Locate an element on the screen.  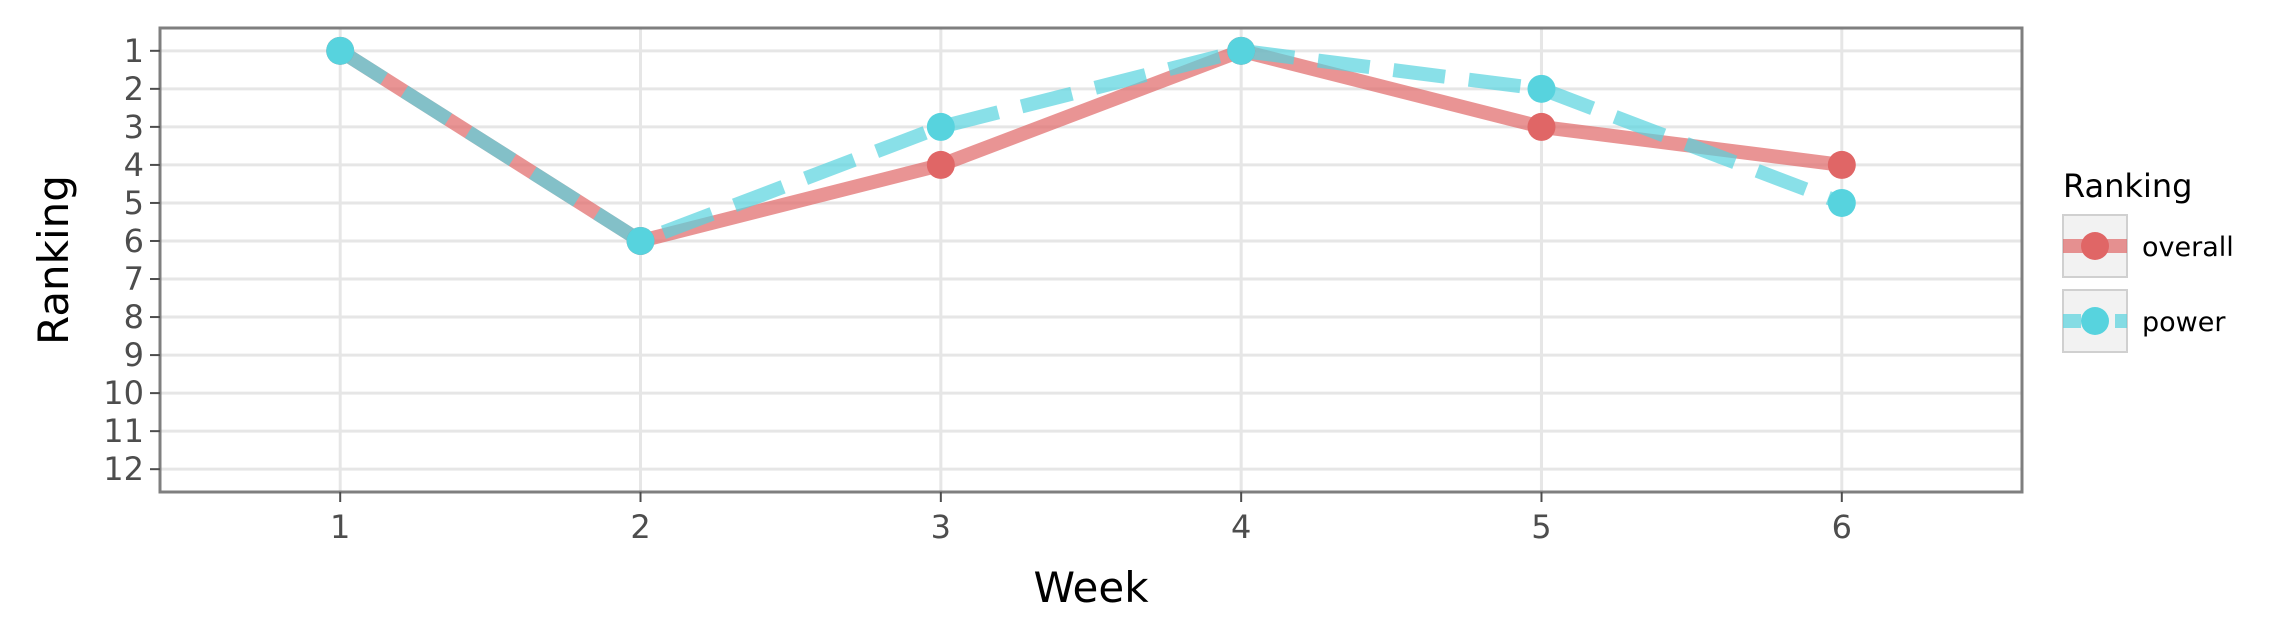
y-tick-label: 2 is located at coordinates (134, 89).